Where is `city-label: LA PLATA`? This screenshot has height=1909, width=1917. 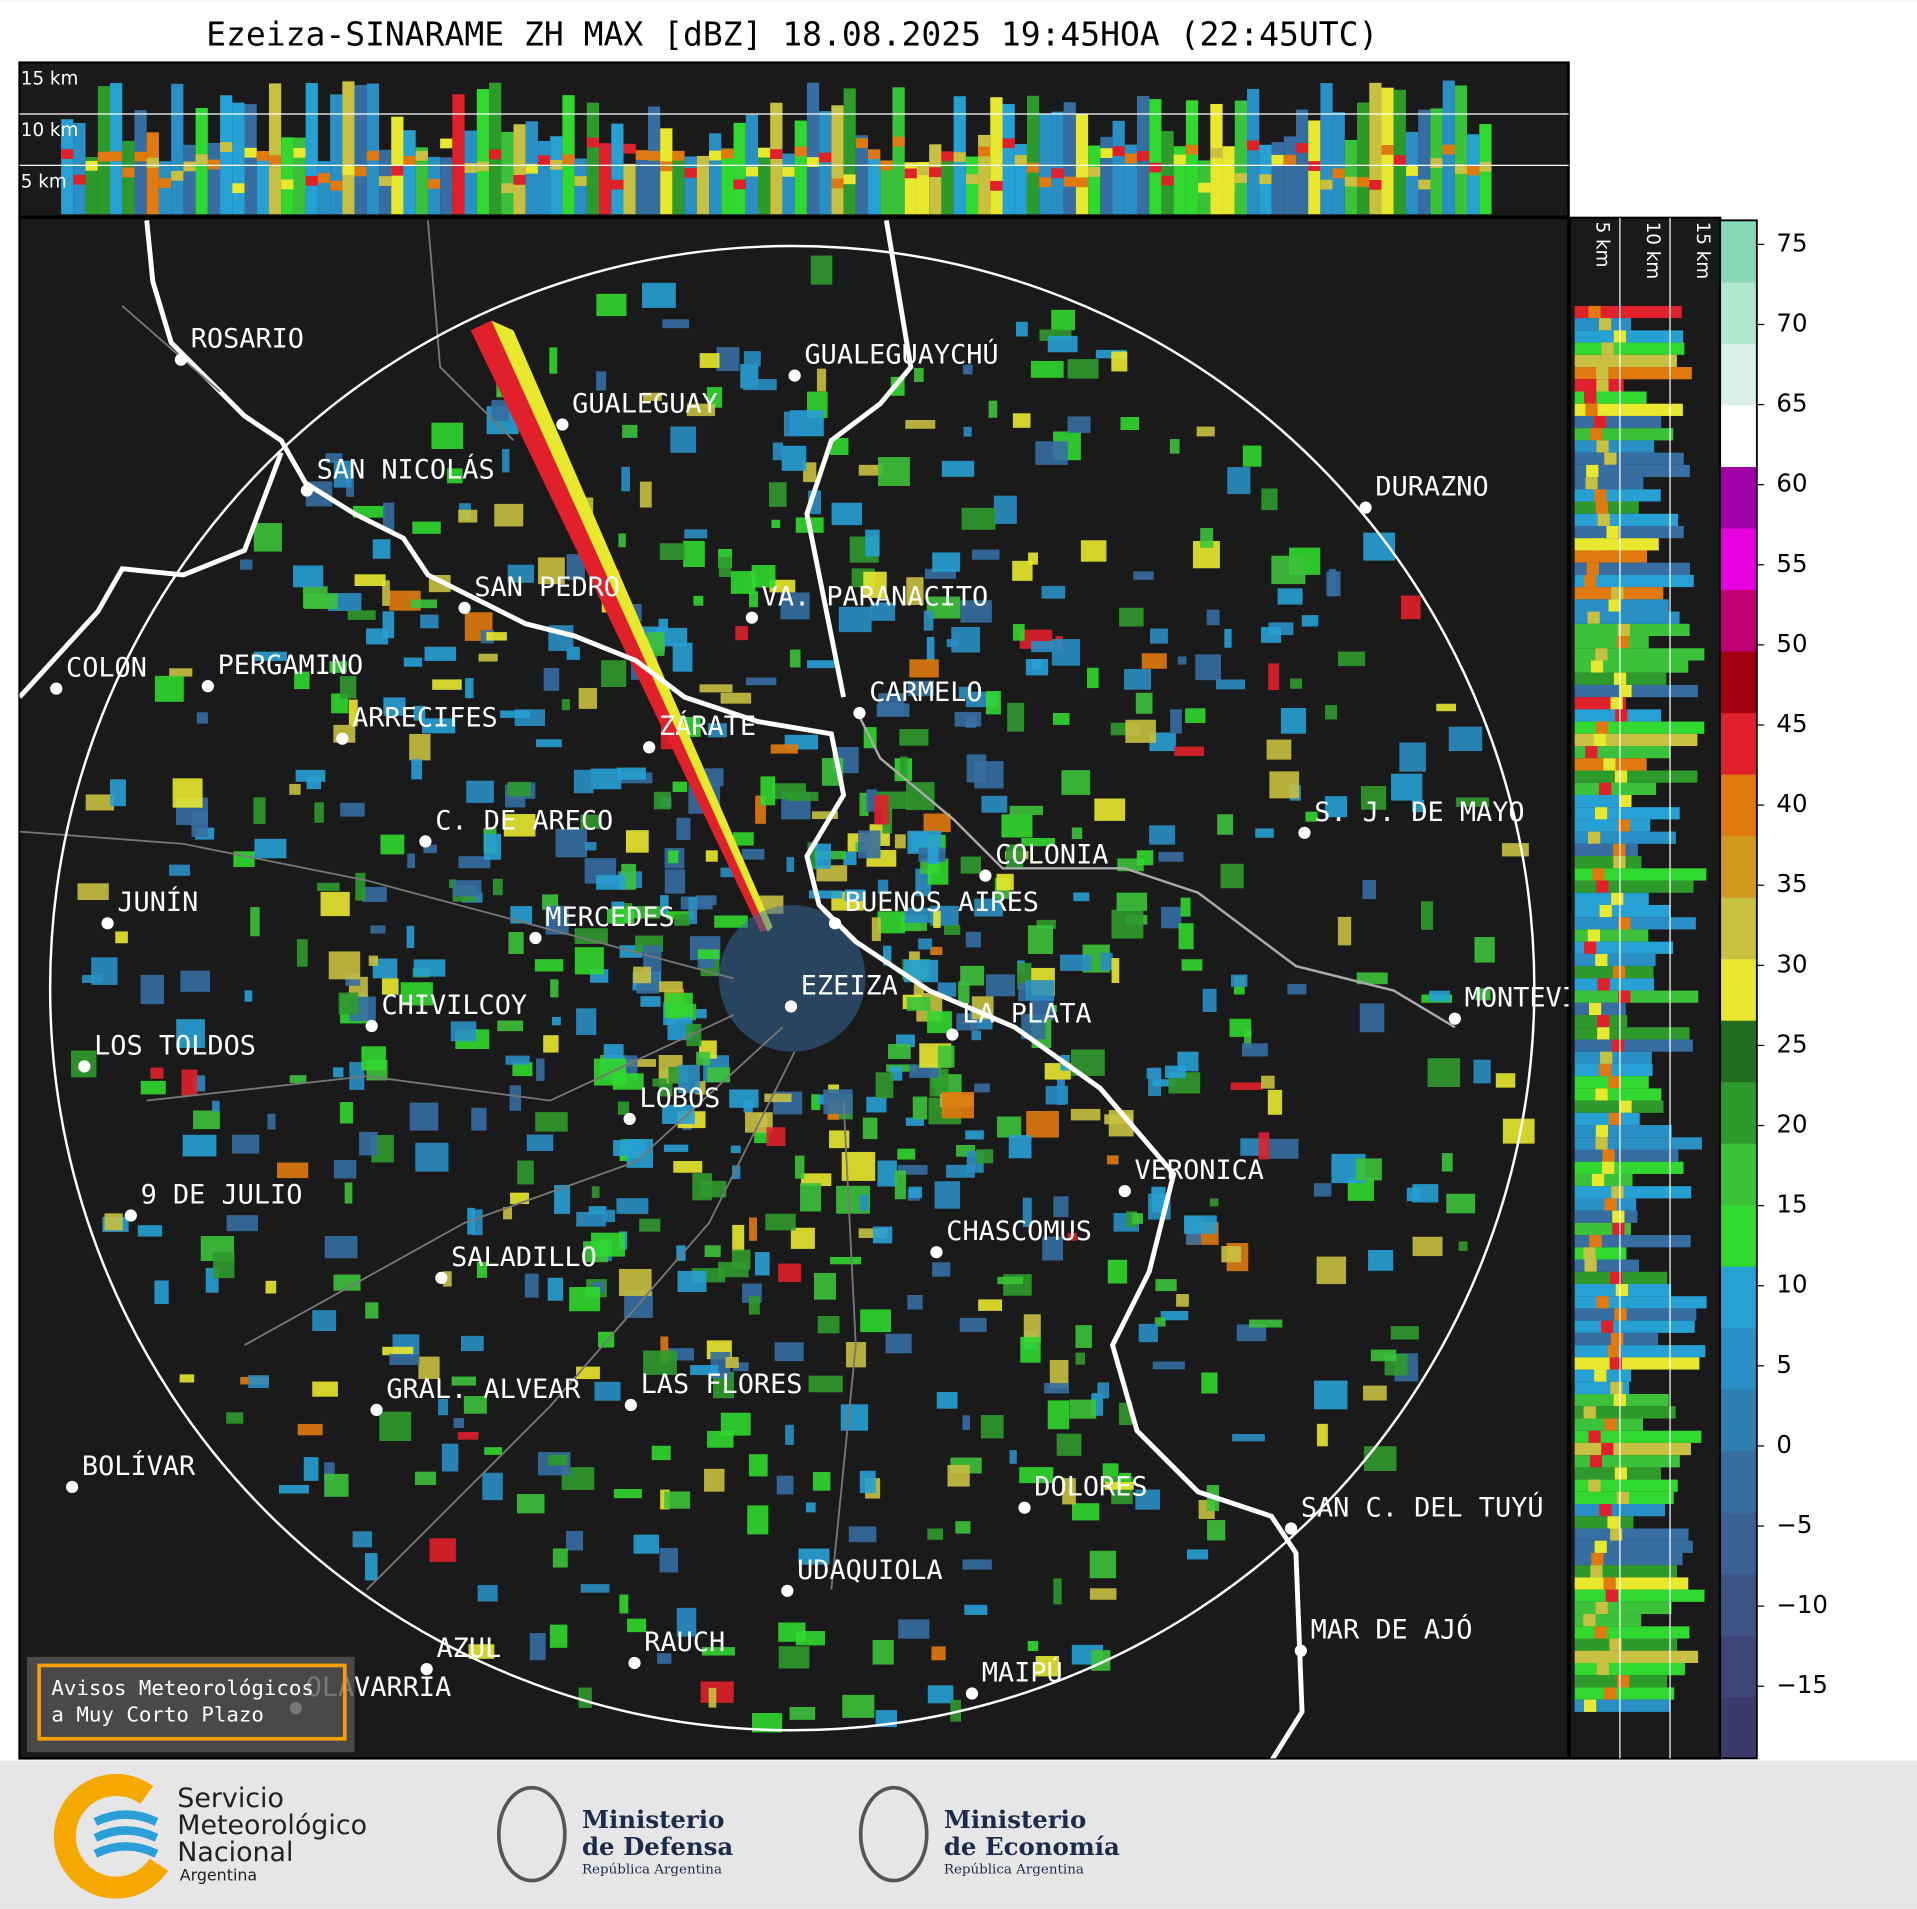
city-label: LA PLATA is located at coordinates (1026, 1014).